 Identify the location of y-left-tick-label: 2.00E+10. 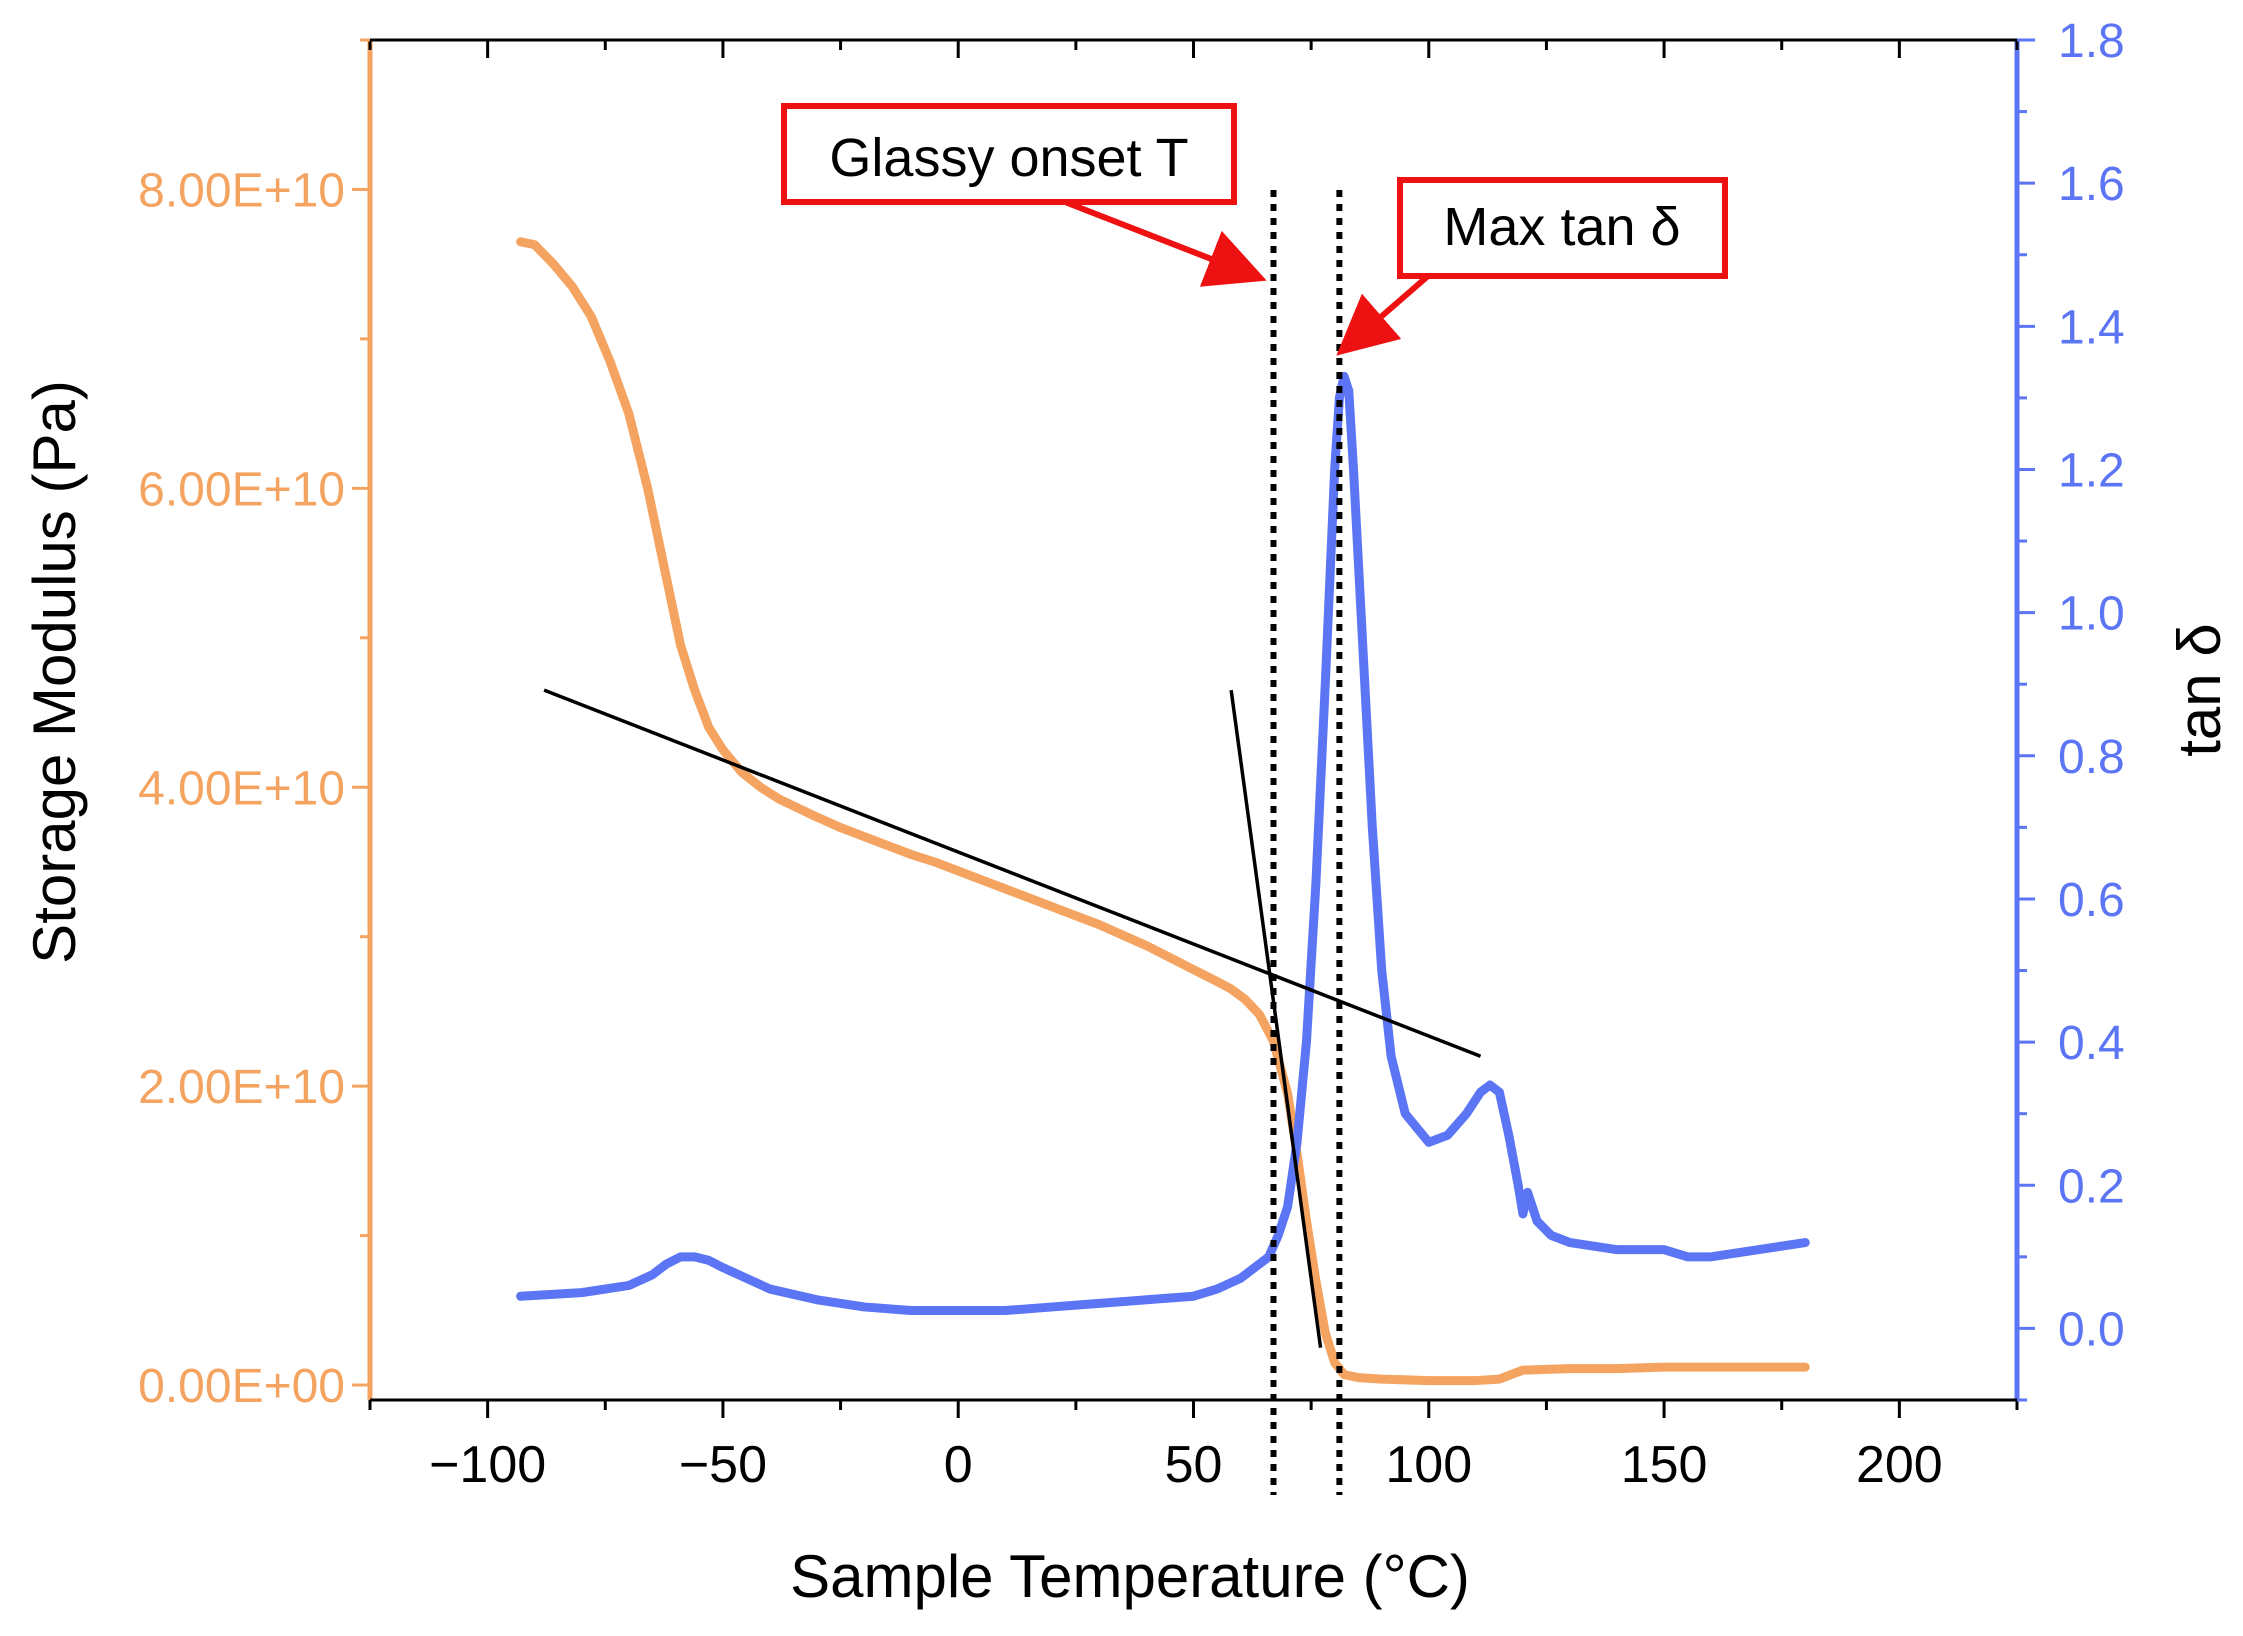
(241, 1087).